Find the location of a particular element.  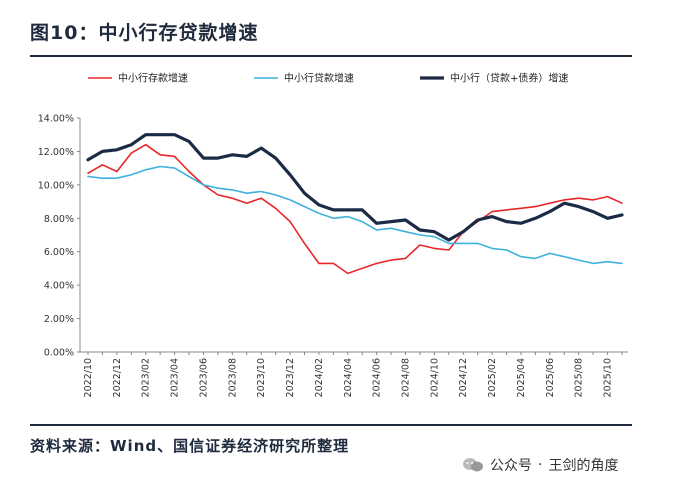

x-tick-label: 2022/10 is located at coordinates (88, 377).